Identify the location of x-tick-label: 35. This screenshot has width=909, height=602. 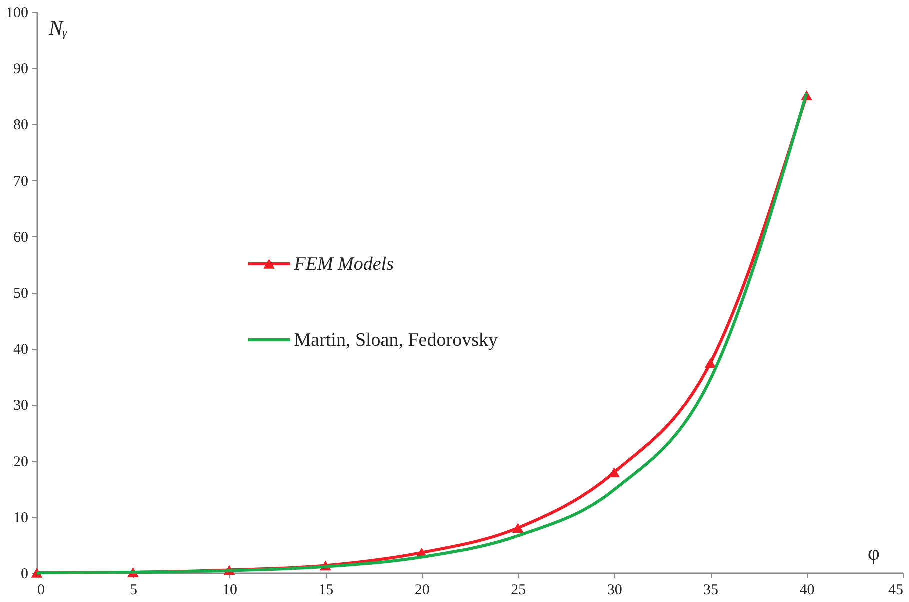
(711, 590).